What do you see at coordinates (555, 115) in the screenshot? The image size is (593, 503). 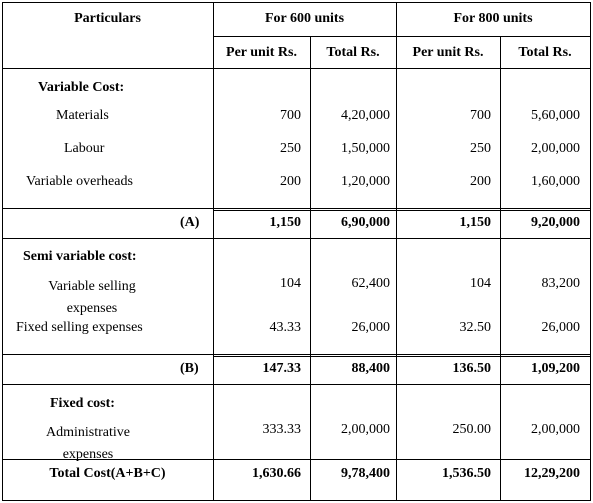 I see `cell-tot800-materials: 5,60,000` at bounding box center [555, 115].